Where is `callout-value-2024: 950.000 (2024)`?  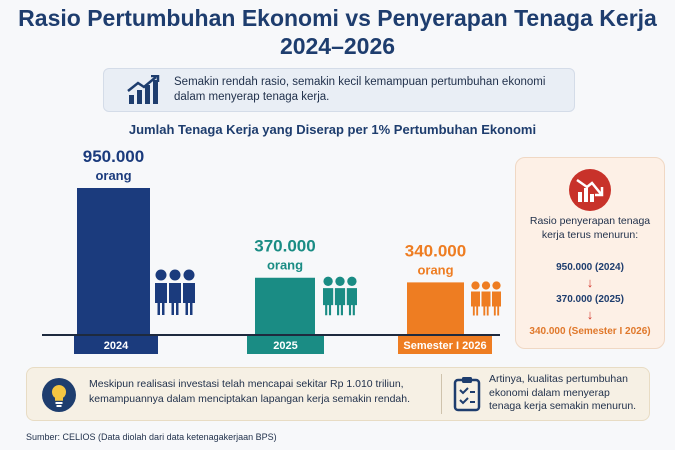 callout-value-2024: 950.000 (2024) is located at coordinates (590, 267).